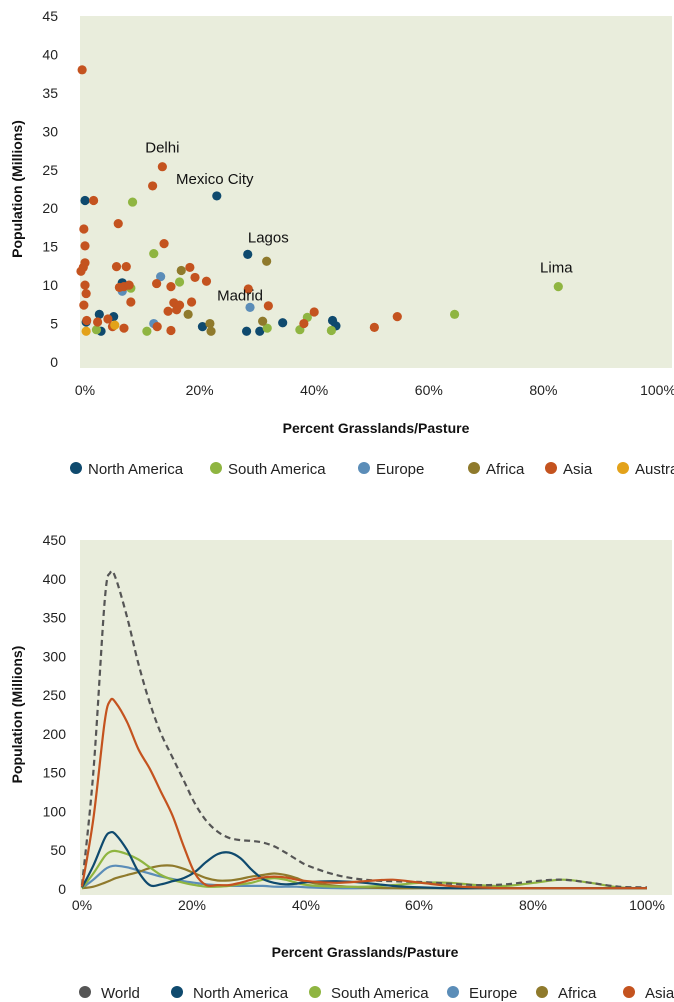 This screenshot has height=1002, width=674. I want to click on y-tick-label: 50, so click(58, 850).